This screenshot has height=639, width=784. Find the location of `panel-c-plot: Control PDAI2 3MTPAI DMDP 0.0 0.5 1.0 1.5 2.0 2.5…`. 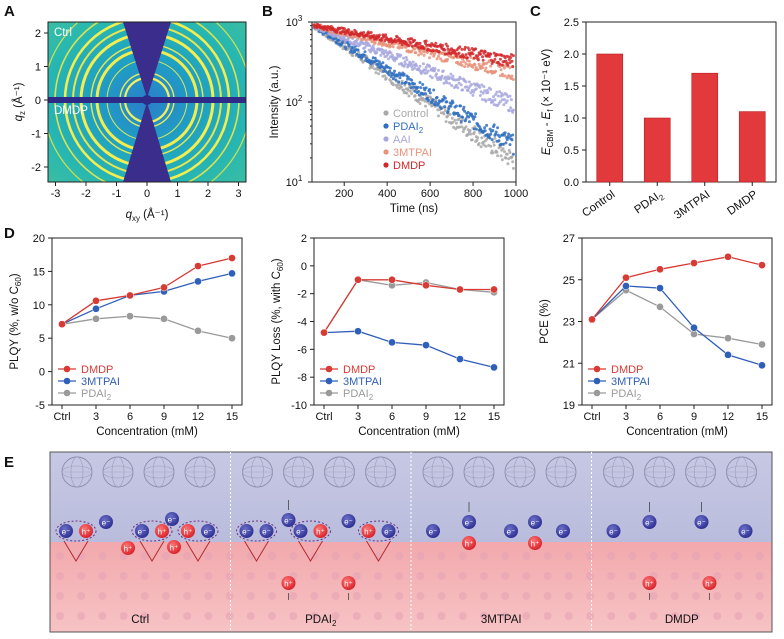

panel-c-plot: Control PDAI2 3MTPAI DMDP 0.0 0.5 1.0 1.5 2.0 2.5… is located at coordinates (659, 119).